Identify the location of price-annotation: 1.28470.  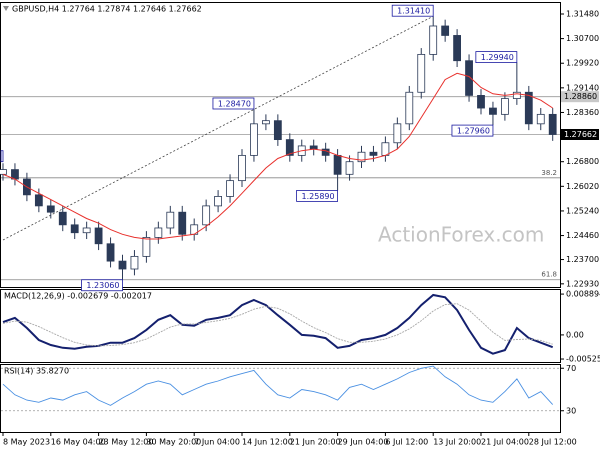
(234, 103).